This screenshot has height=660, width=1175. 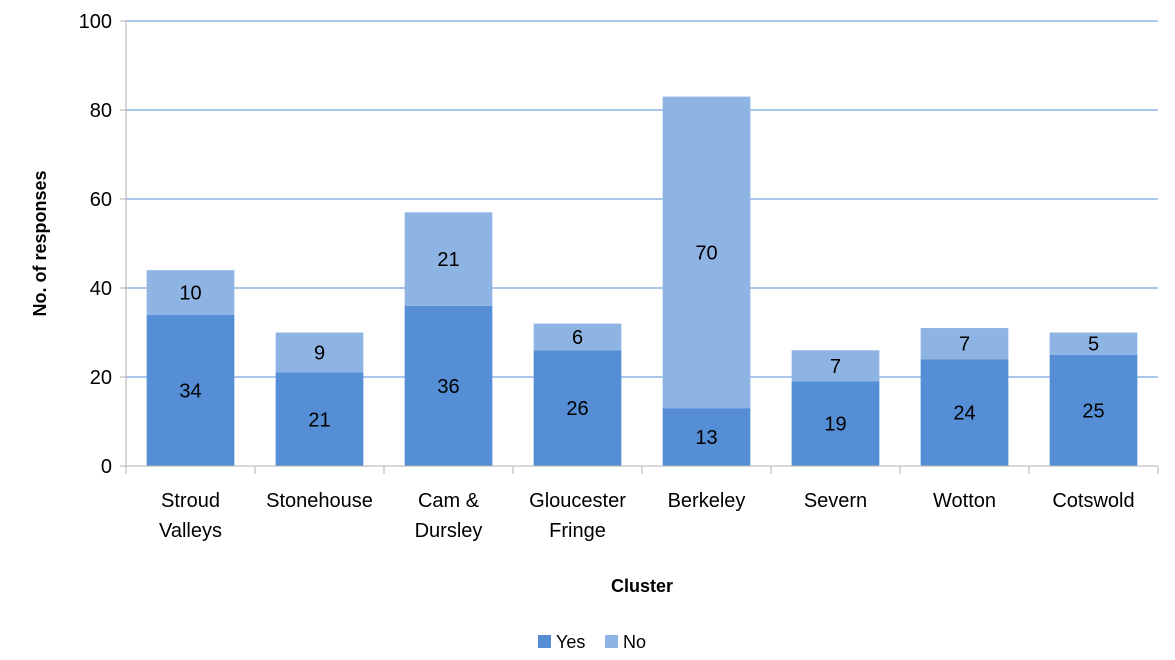 I want to click on data-label: 34, so click(x=190, y=391).